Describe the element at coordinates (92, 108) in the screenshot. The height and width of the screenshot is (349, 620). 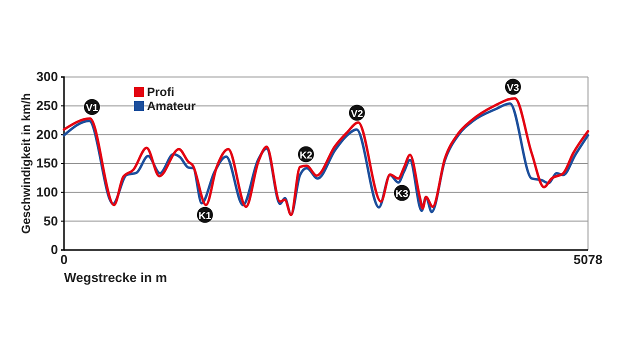
I see `annotation: V1` at that location.